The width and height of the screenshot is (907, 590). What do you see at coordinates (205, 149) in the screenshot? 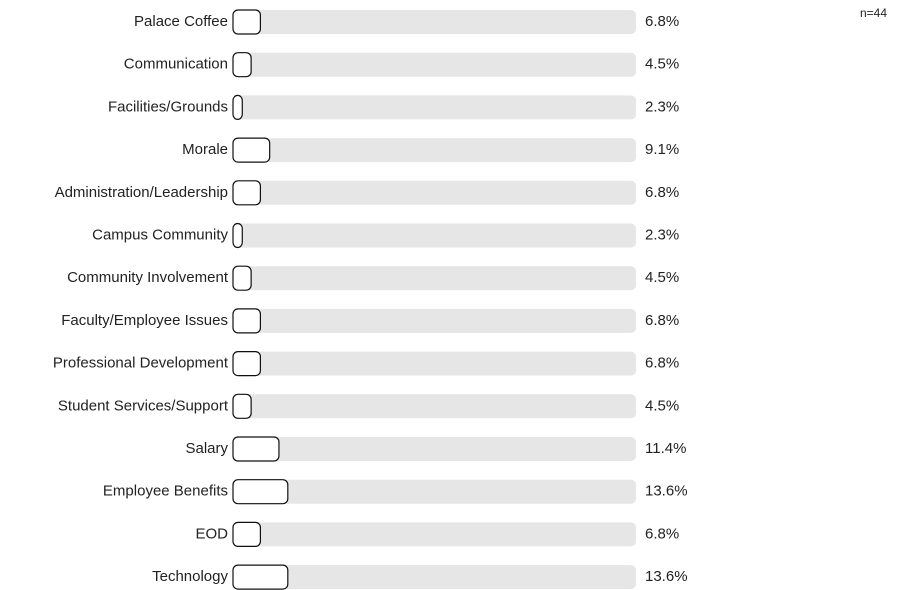
I see `category-label: Morale` at bounding box center [205, 149].